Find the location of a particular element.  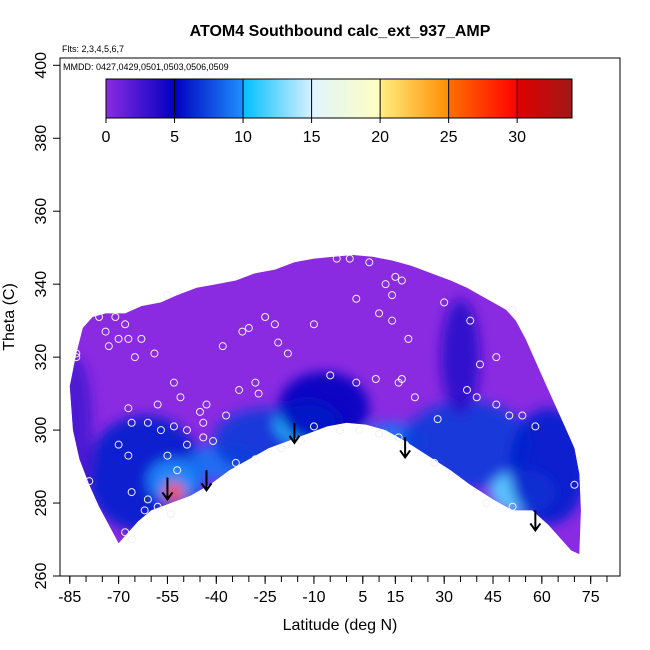

colorbar-tick-label: 30 is located at coordinates (517, 137).